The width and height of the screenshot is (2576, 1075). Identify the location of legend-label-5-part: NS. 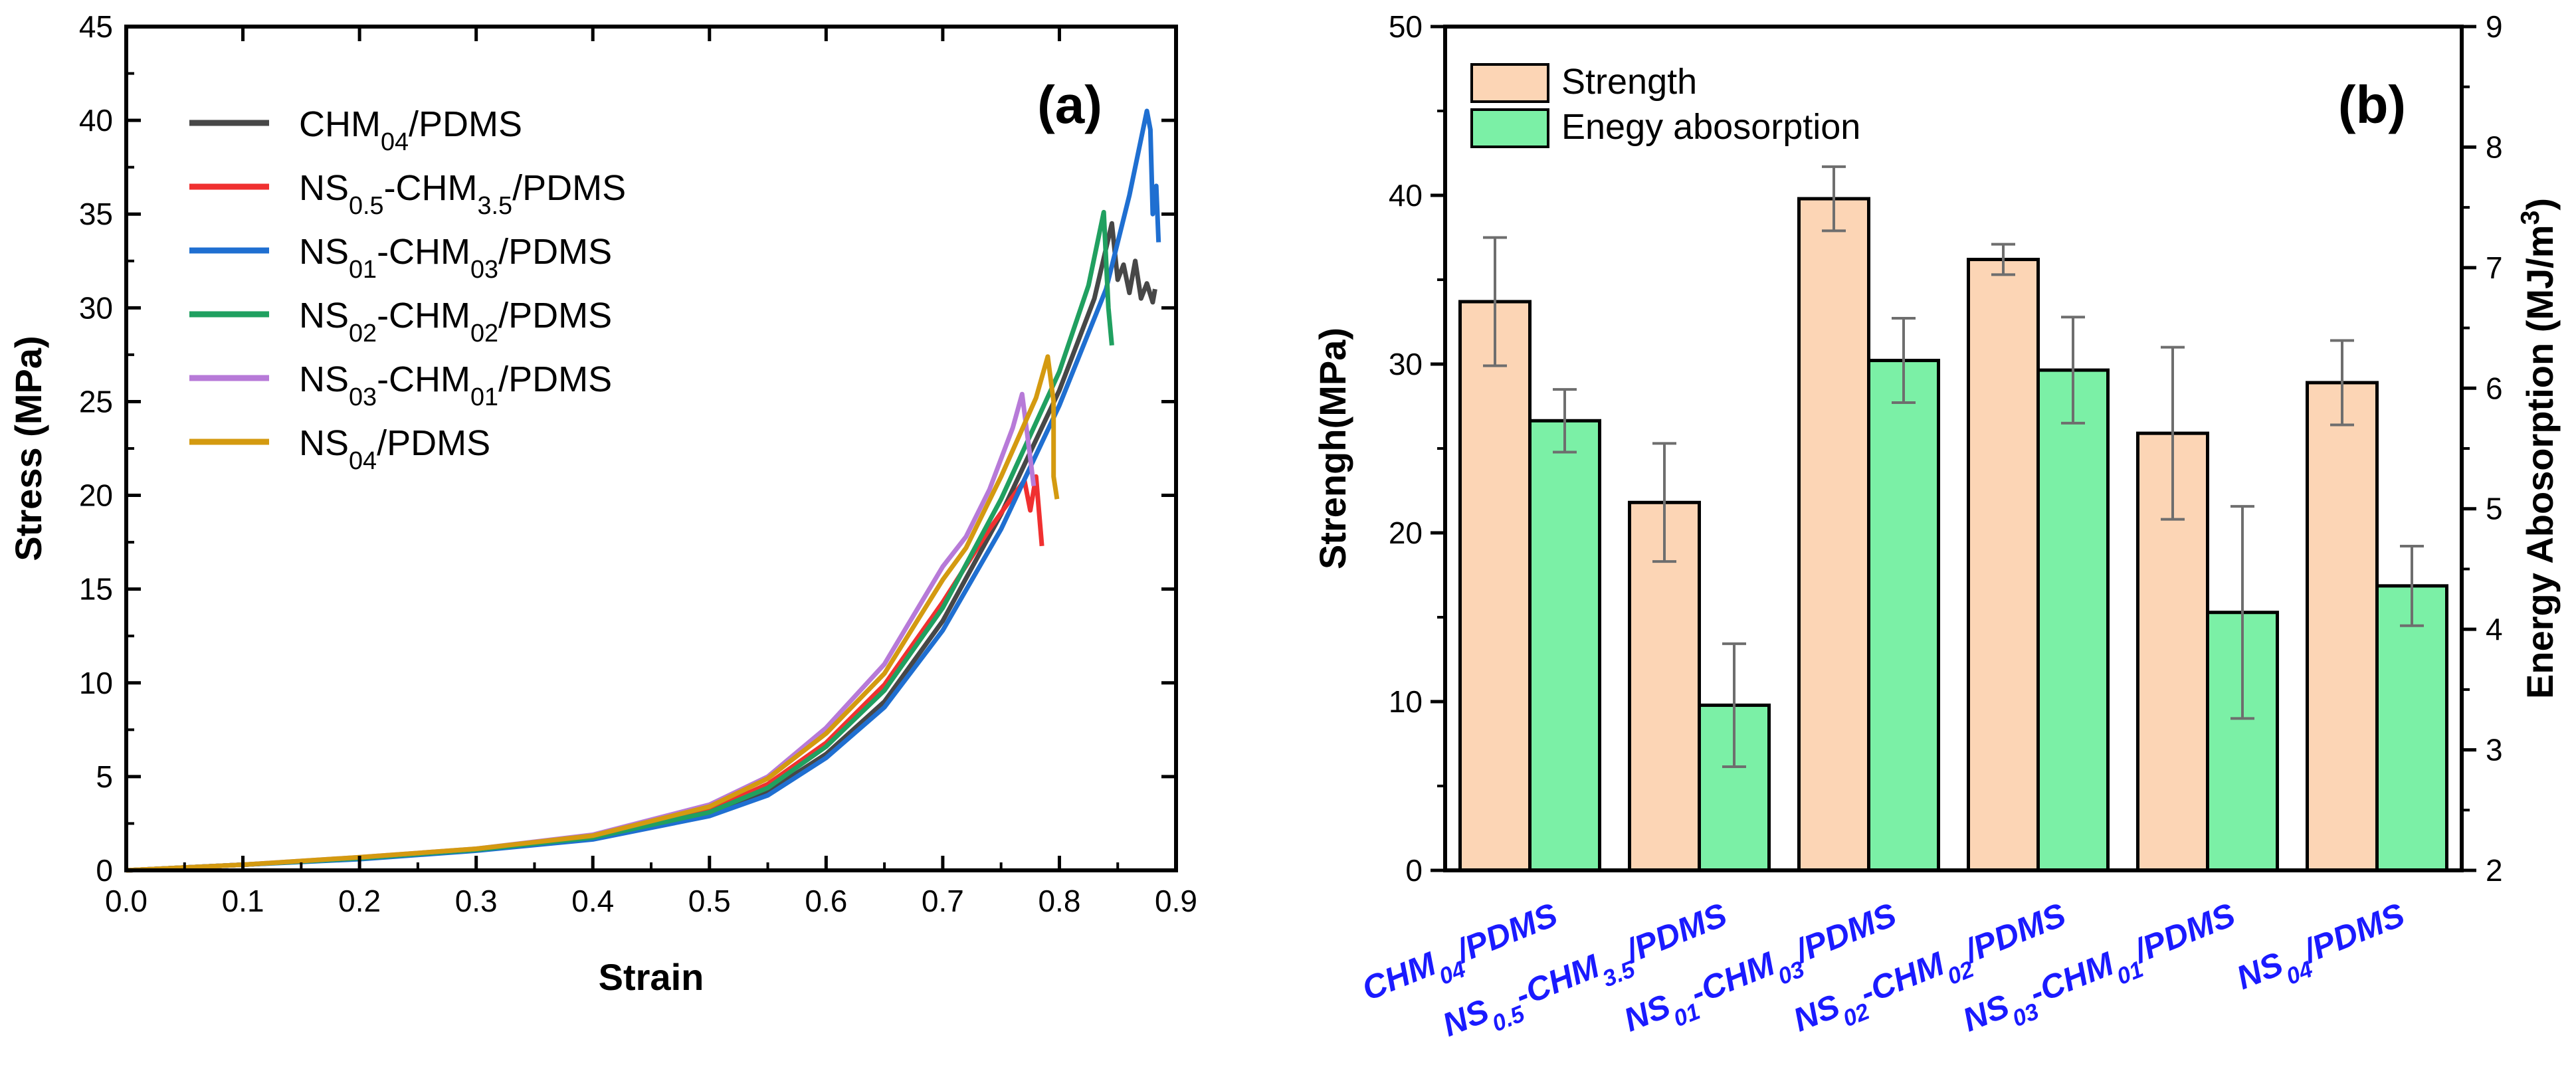
(324, 443).